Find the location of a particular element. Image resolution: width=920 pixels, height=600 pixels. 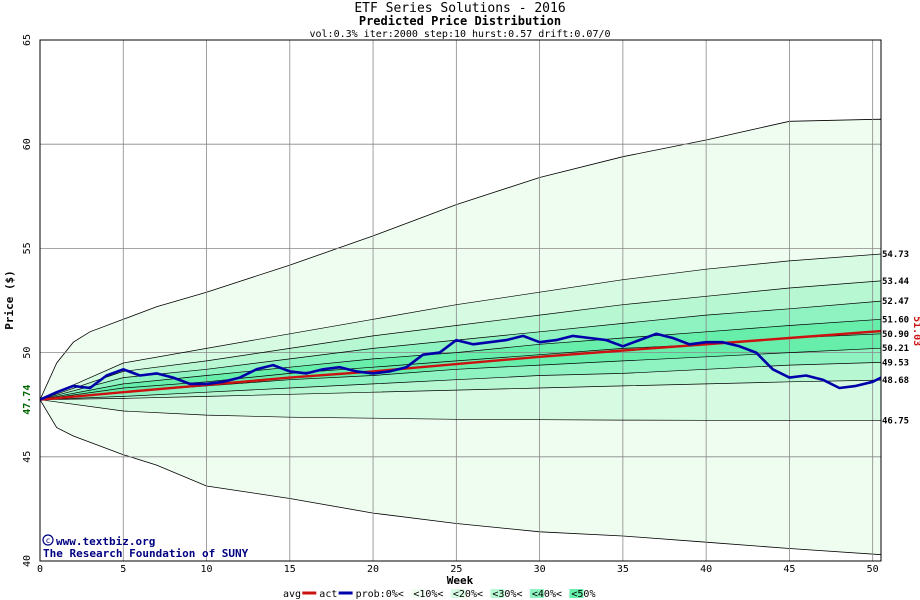

percentile-end-label-5: 50.21 is located at coordinates (895, 349).